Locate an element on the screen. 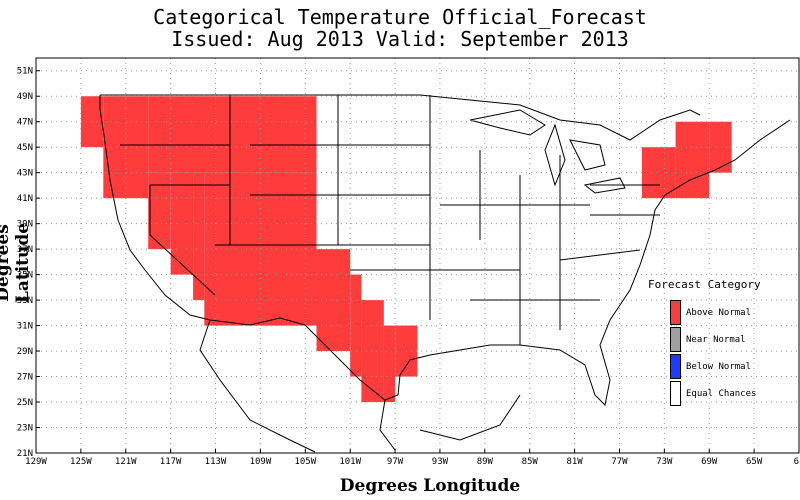 The image size is (800, 500). y-tick-label: 29N is located at coordinates (25, 352).